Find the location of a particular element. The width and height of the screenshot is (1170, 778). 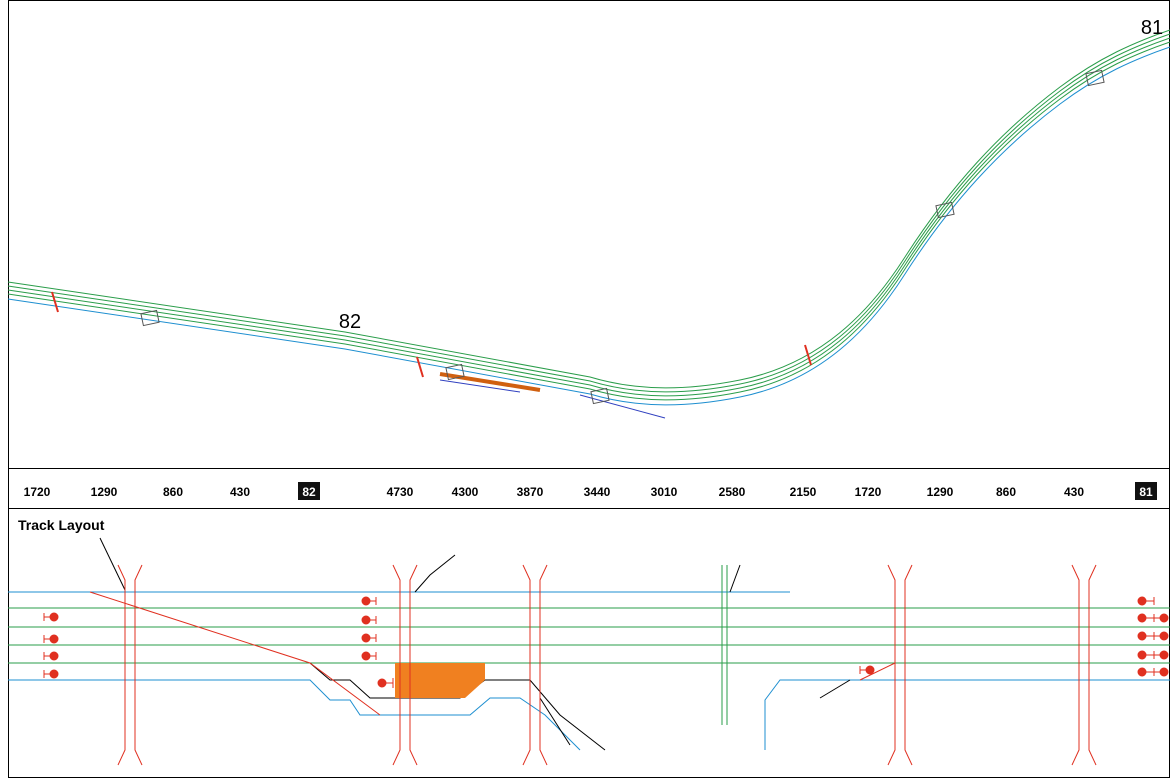

leader is located at coordinates (112, 564).